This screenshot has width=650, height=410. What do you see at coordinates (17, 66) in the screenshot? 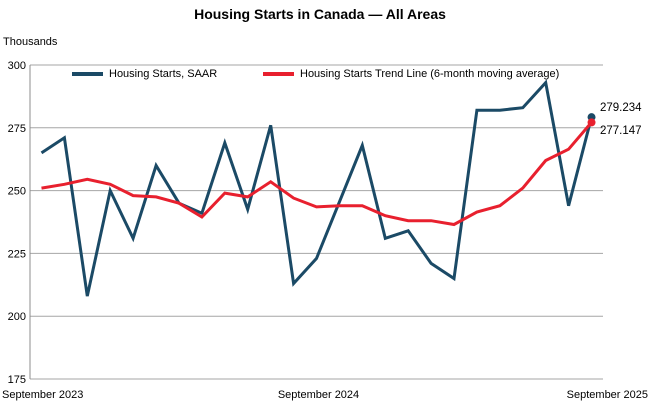
I see `y-tick-label-300: 300` at bounding box center [17, 66].